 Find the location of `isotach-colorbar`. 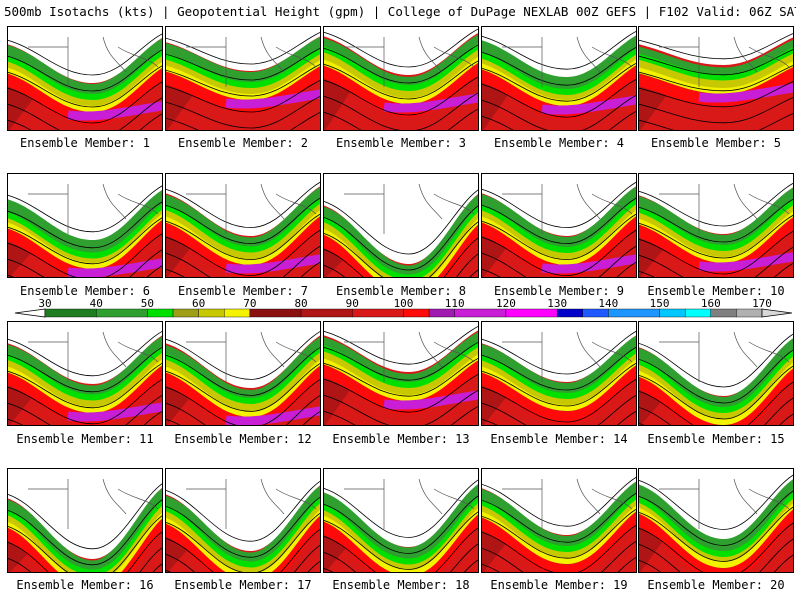

isotach-colorbar is located at coordinates (403, 313).